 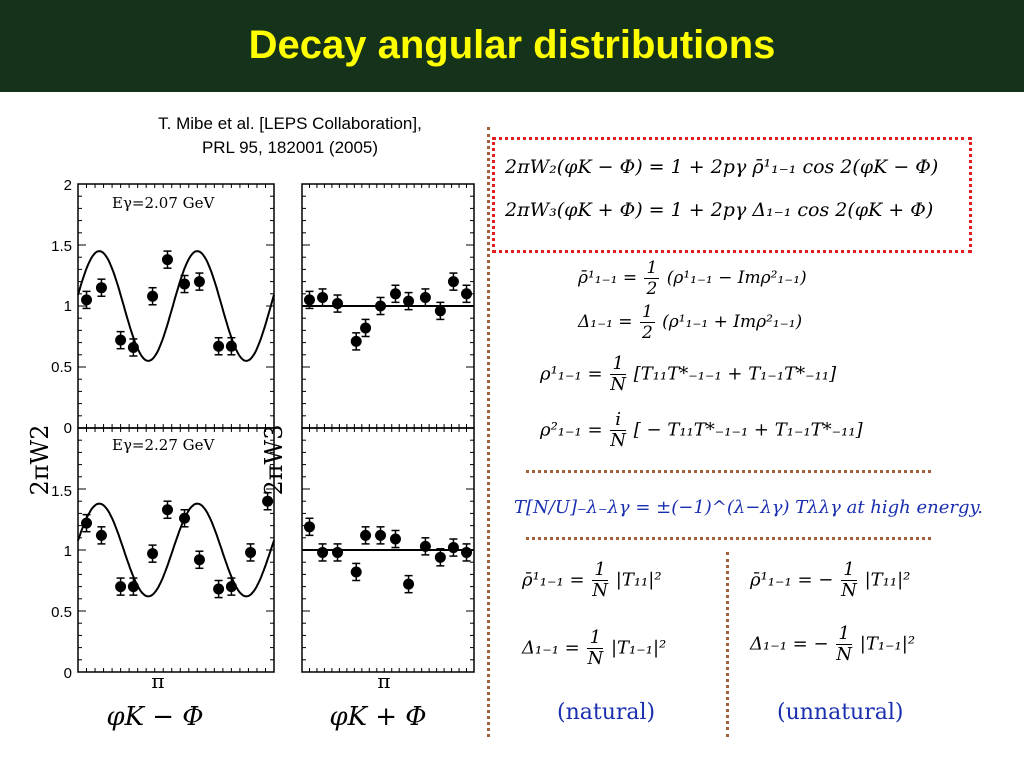 What do you see at coordinates (789, 644) in the screenshot?
I see `eq-unnatural-delta-lhs: Δ₁₋₁ = −` at bounding box center [789, 644].